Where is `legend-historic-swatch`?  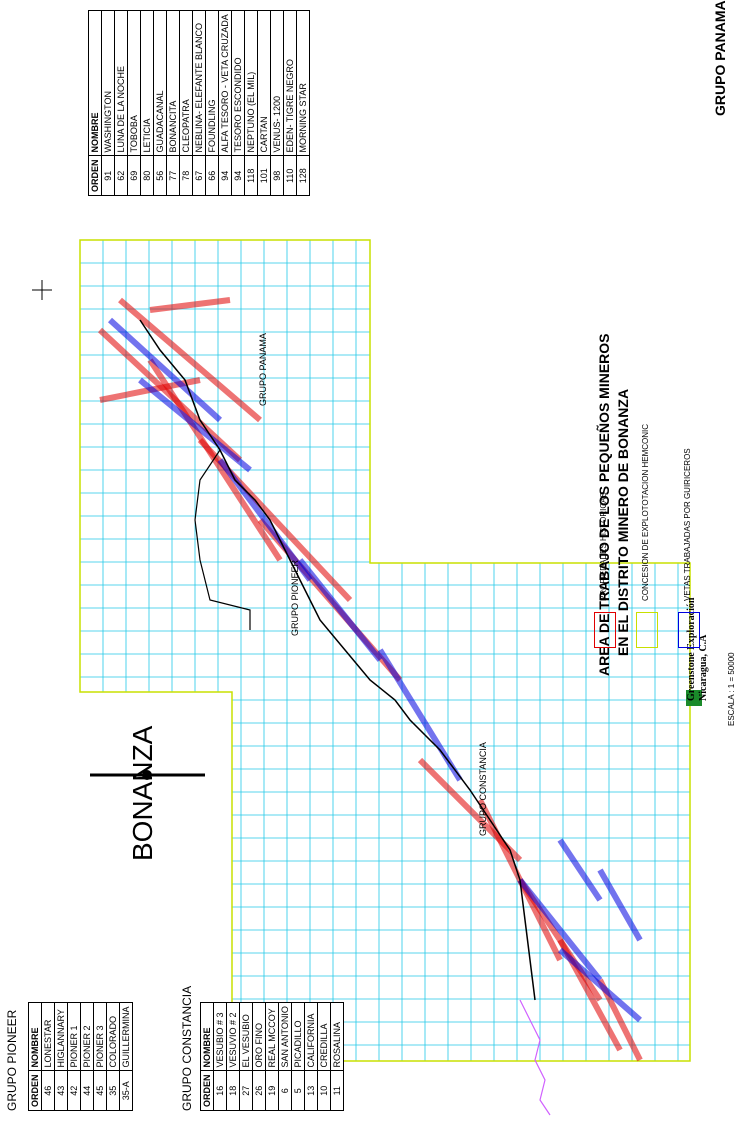 legend-historic-swatch is located at coordinates (605, 630).